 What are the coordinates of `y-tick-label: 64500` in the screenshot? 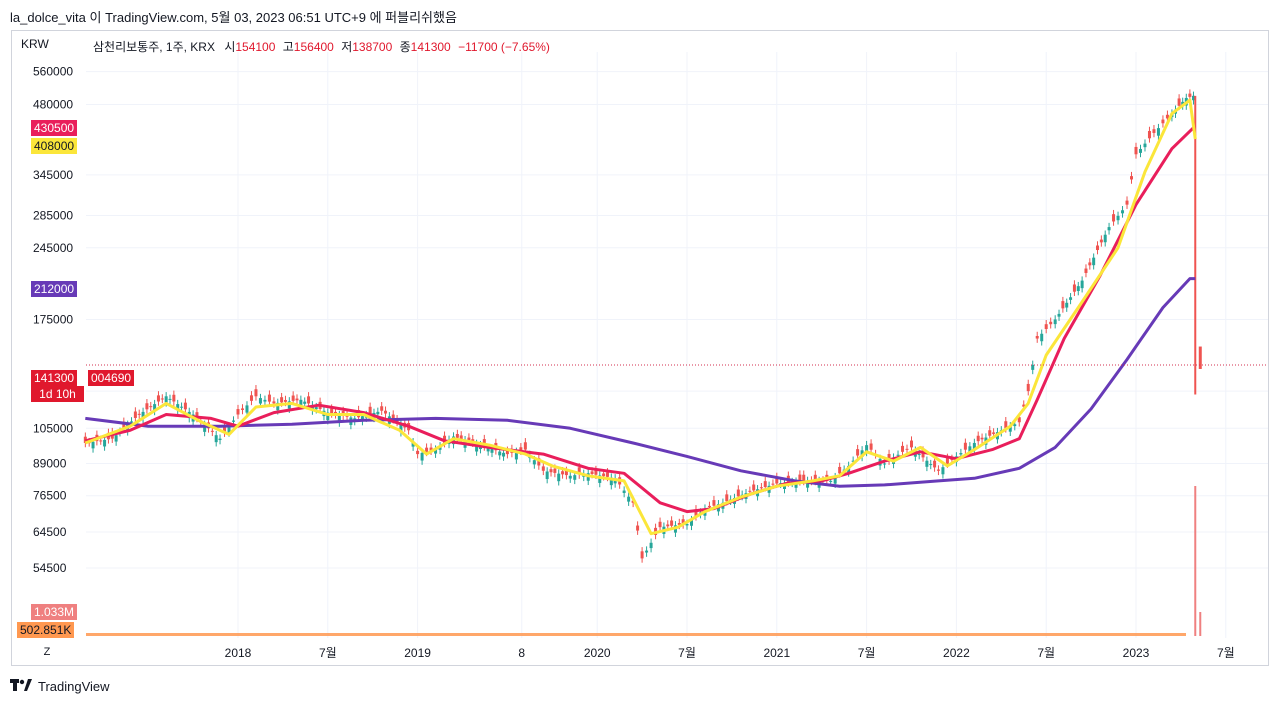 It's located at (50, 532).